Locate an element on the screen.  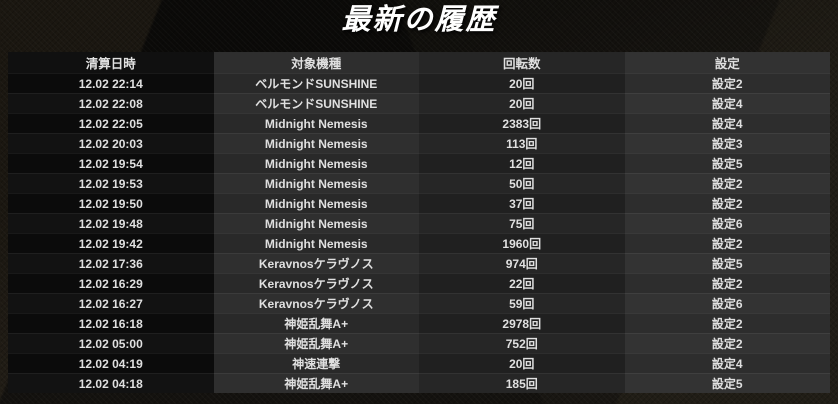
table-row: 12.02 19:53 Midnight Nemesis 50回 設定2 is located at coordinates (419, 183).